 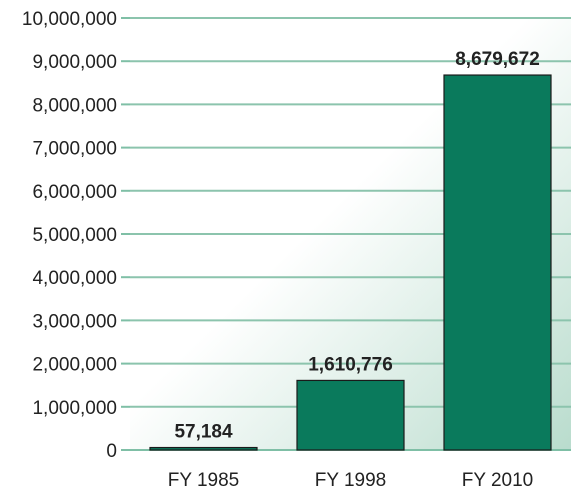 What do you see at coordinates (74, 105) in the screenshot?
I see `y-tick-label: 8,000,000` at bounding box center [74, 105].